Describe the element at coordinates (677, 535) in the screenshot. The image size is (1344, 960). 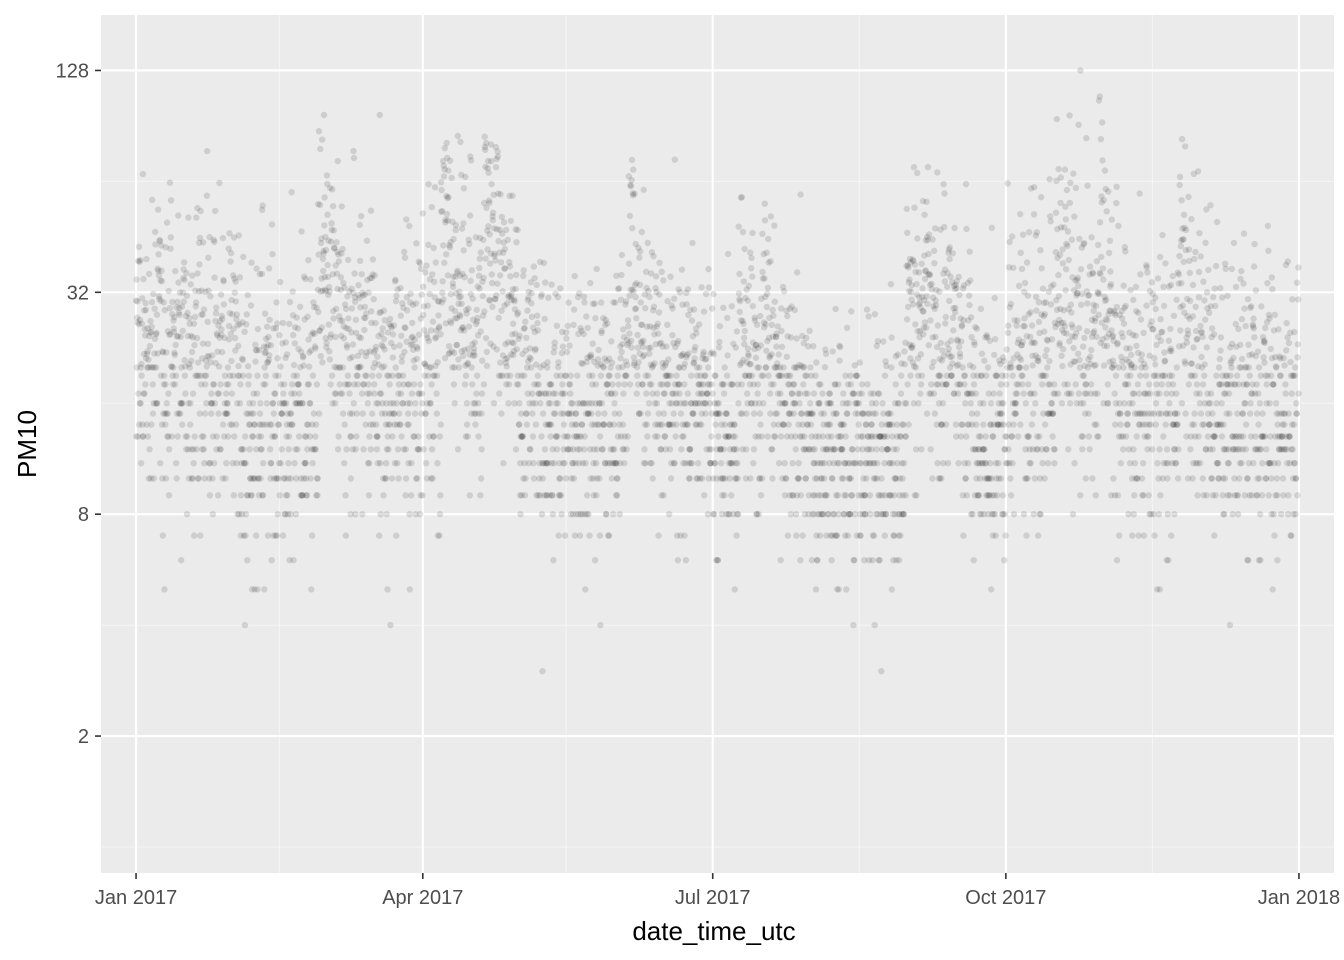
I see `data-point-2038` at that location.